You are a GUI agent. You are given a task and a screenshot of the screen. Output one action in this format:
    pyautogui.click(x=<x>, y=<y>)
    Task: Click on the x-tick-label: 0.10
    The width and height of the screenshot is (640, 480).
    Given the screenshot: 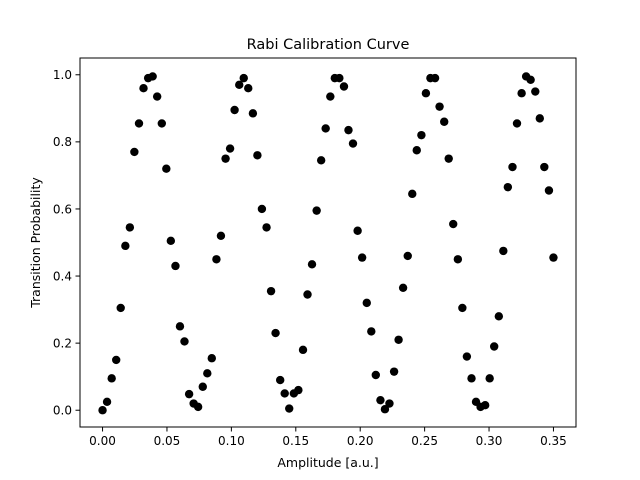 What is the action you would take?
    pyautogui.click(x=231, y=441)
    